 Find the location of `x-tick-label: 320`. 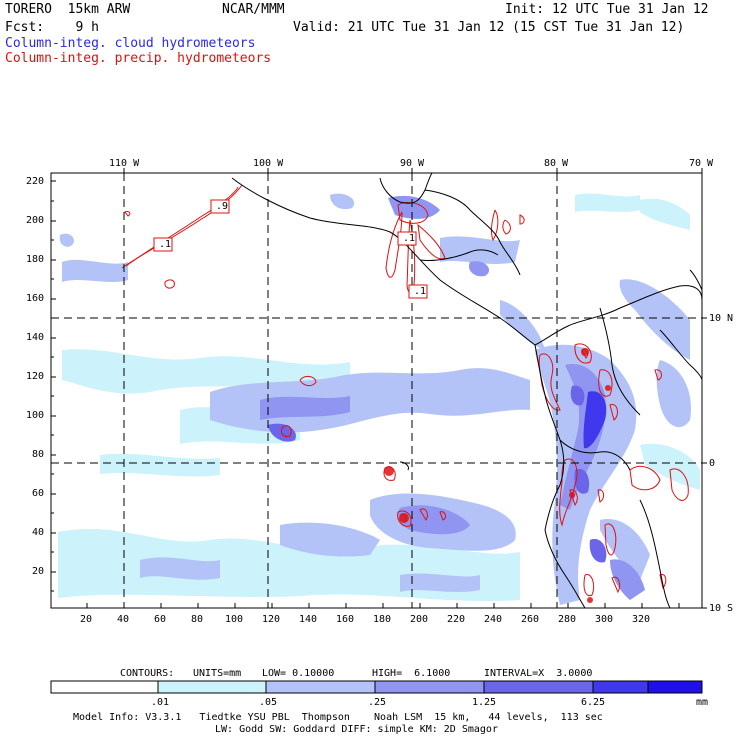

x-tick-label: 320 is located at coordinates (641, 619).